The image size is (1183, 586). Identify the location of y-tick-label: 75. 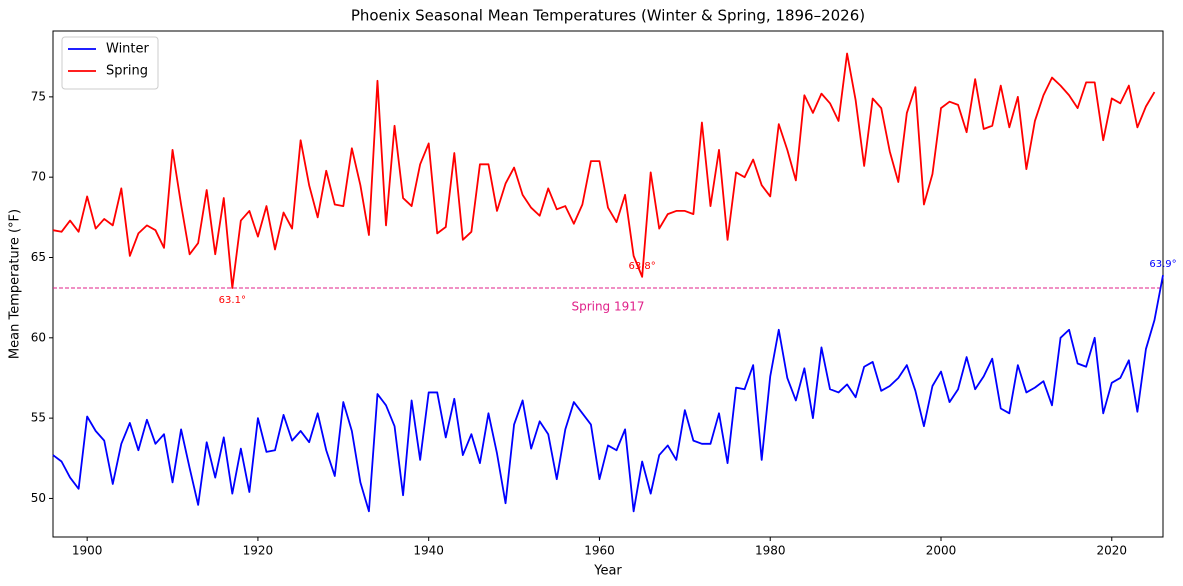
(38, 96).